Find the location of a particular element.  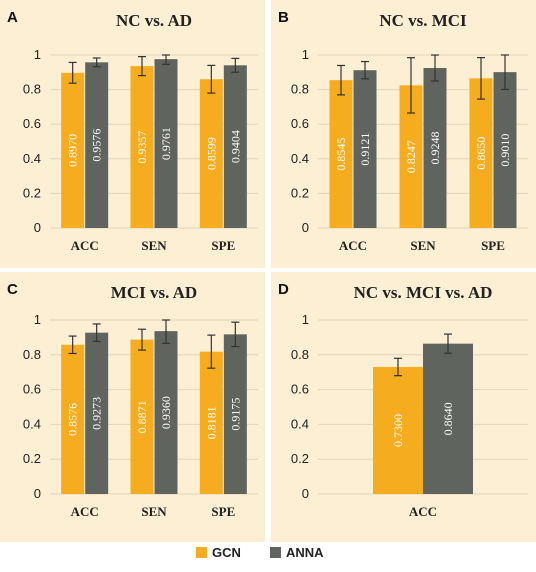

bar-value-label: 0.9404 is located at coordinates (235, 146).